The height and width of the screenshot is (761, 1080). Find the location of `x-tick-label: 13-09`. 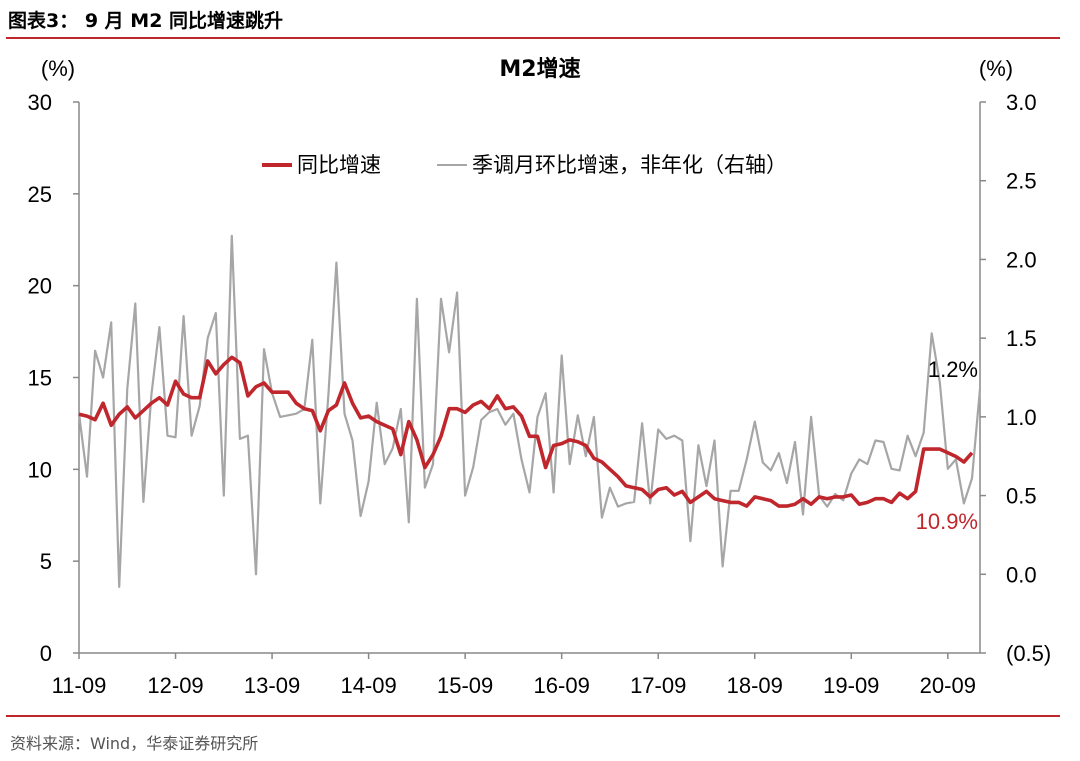

x-tick-label: 13-09 is located at coordinates (272, 685).